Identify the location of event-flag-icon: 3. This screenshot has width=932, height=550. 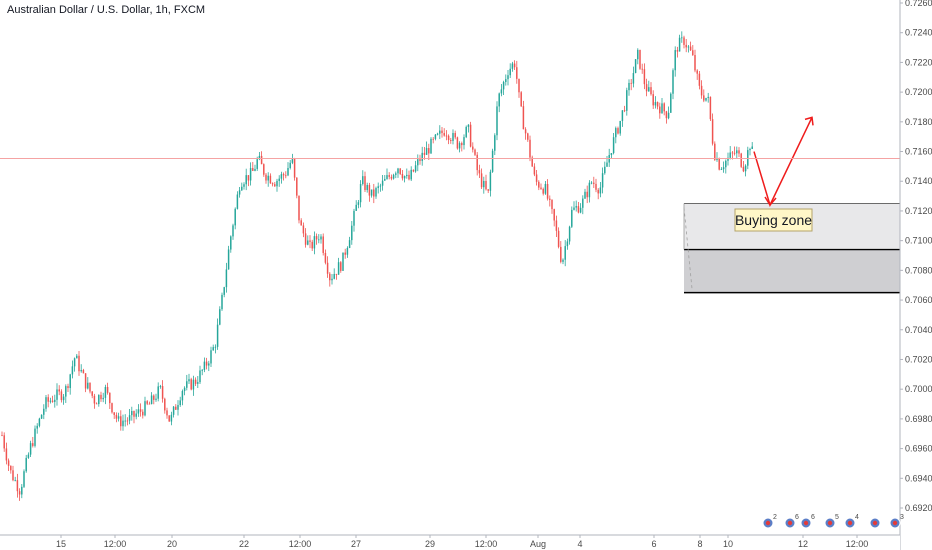
(896, 521).